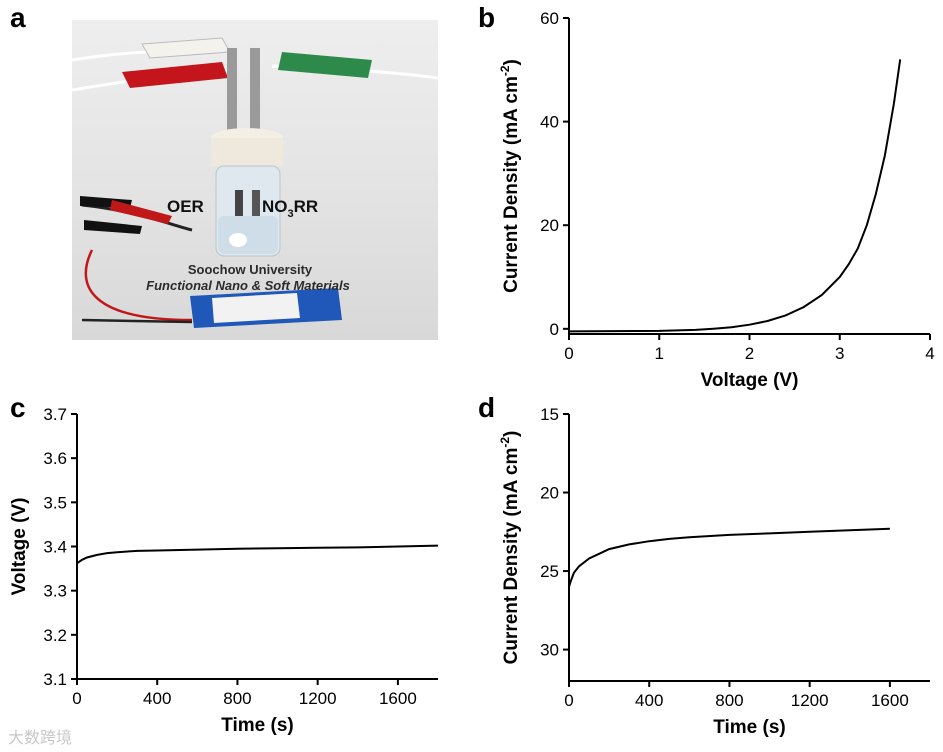 This screenshot has width=943, height=752. What do you see at coordinates (749, 353) in the screenshot?
I see `x-tick-label: 2` at bounding box center [749, 353].